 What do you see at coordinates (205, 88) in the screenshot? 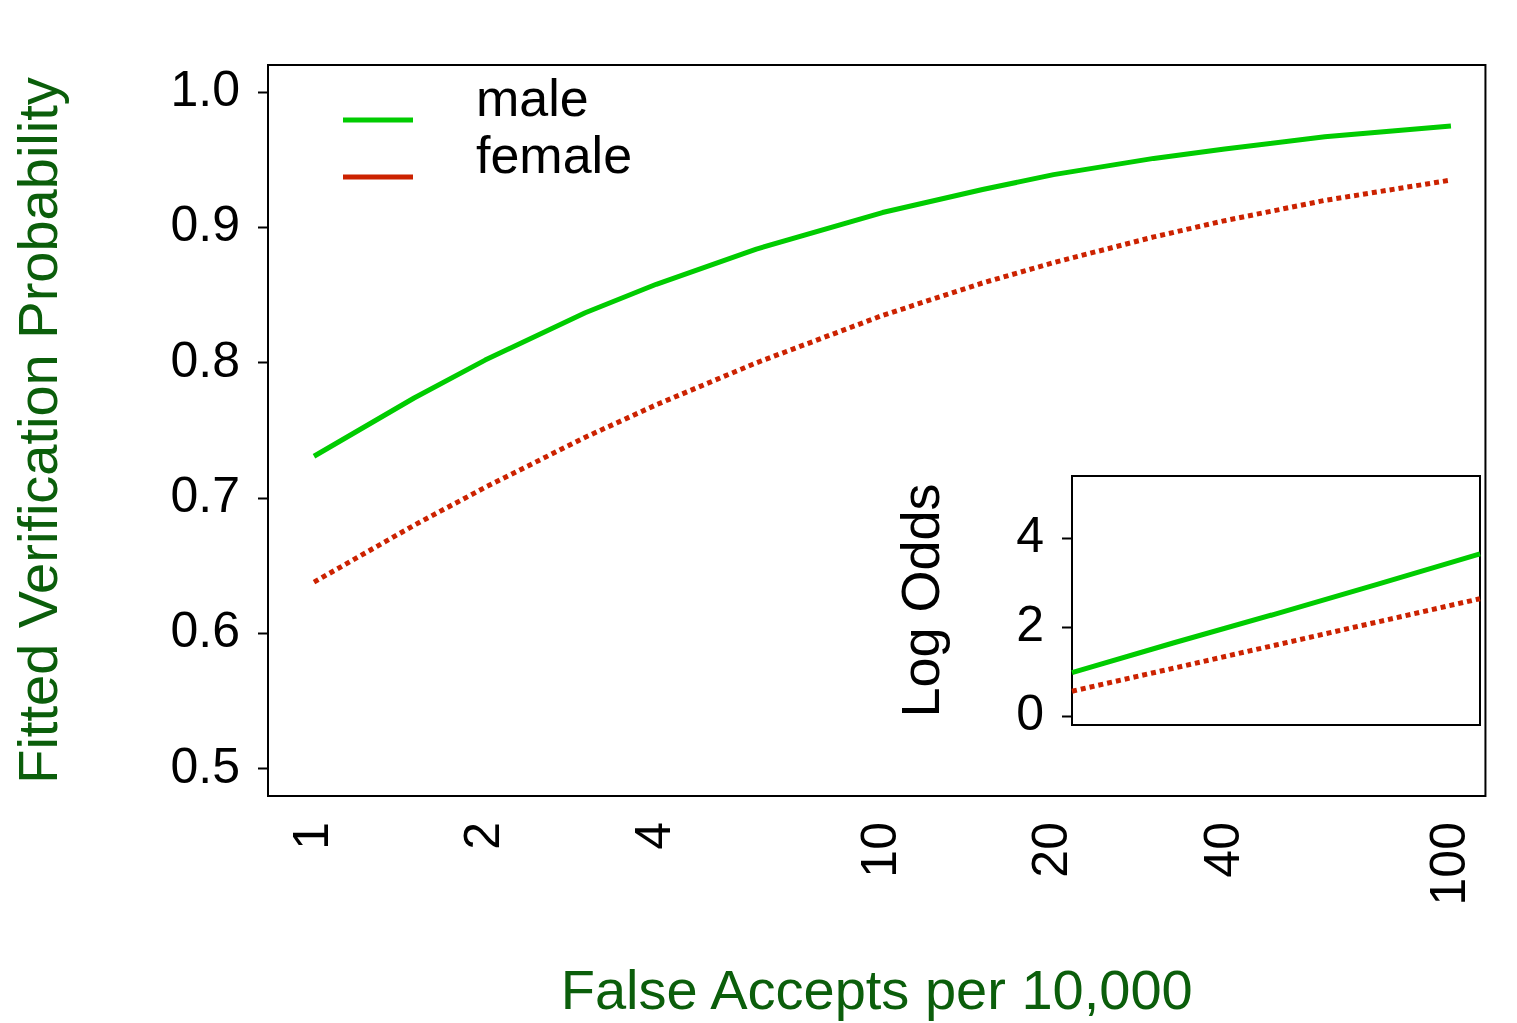
I see `y-tick-label: 1.0` at bounding box center [205, 88].